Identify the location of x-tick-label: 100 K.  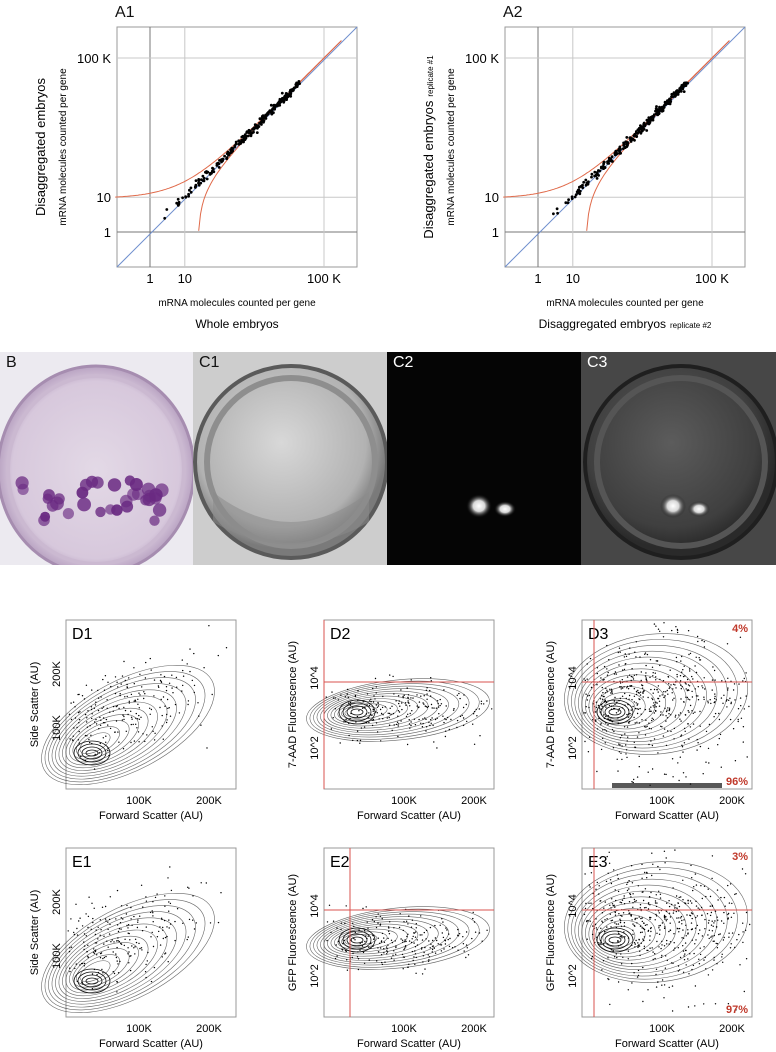
(324, 278).